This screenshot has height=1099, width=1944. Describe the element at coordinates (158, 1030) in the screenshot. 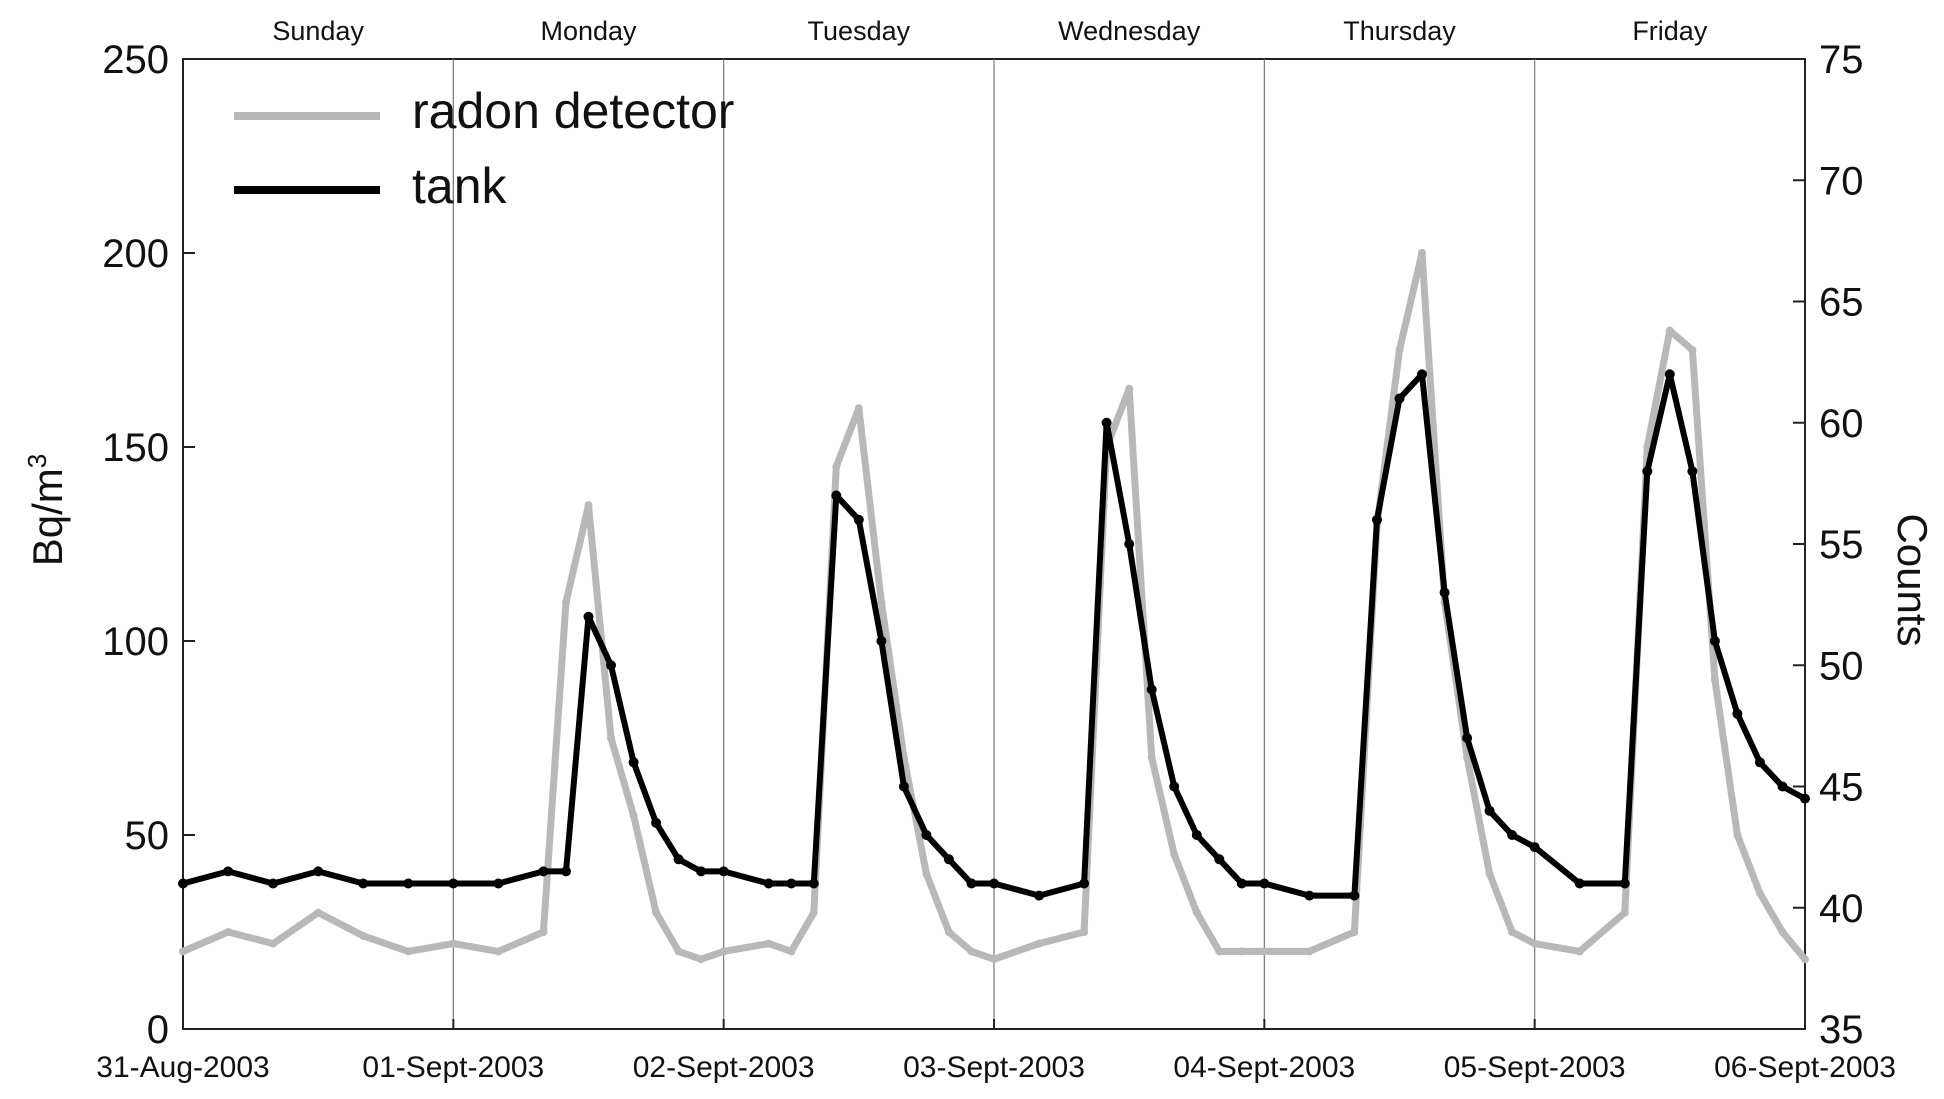

I see `y-tick-label: 0` at that location.